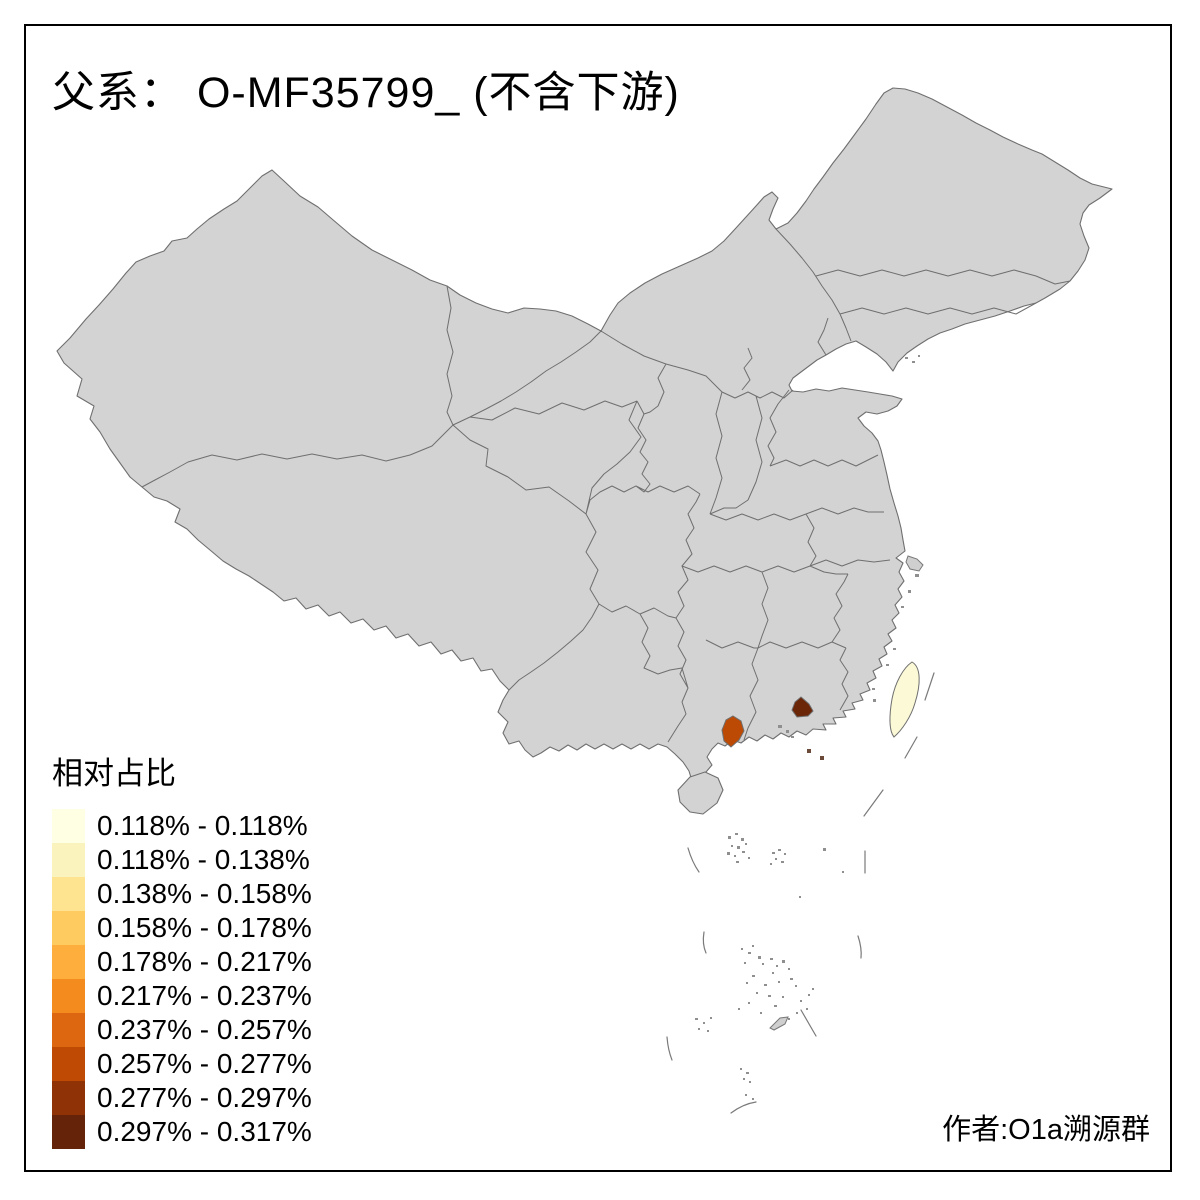 This screenshot has width=1200, height=1200. I want to click on page-title: 父系： O-MF35799_ (不含下游), so click(366, 93).